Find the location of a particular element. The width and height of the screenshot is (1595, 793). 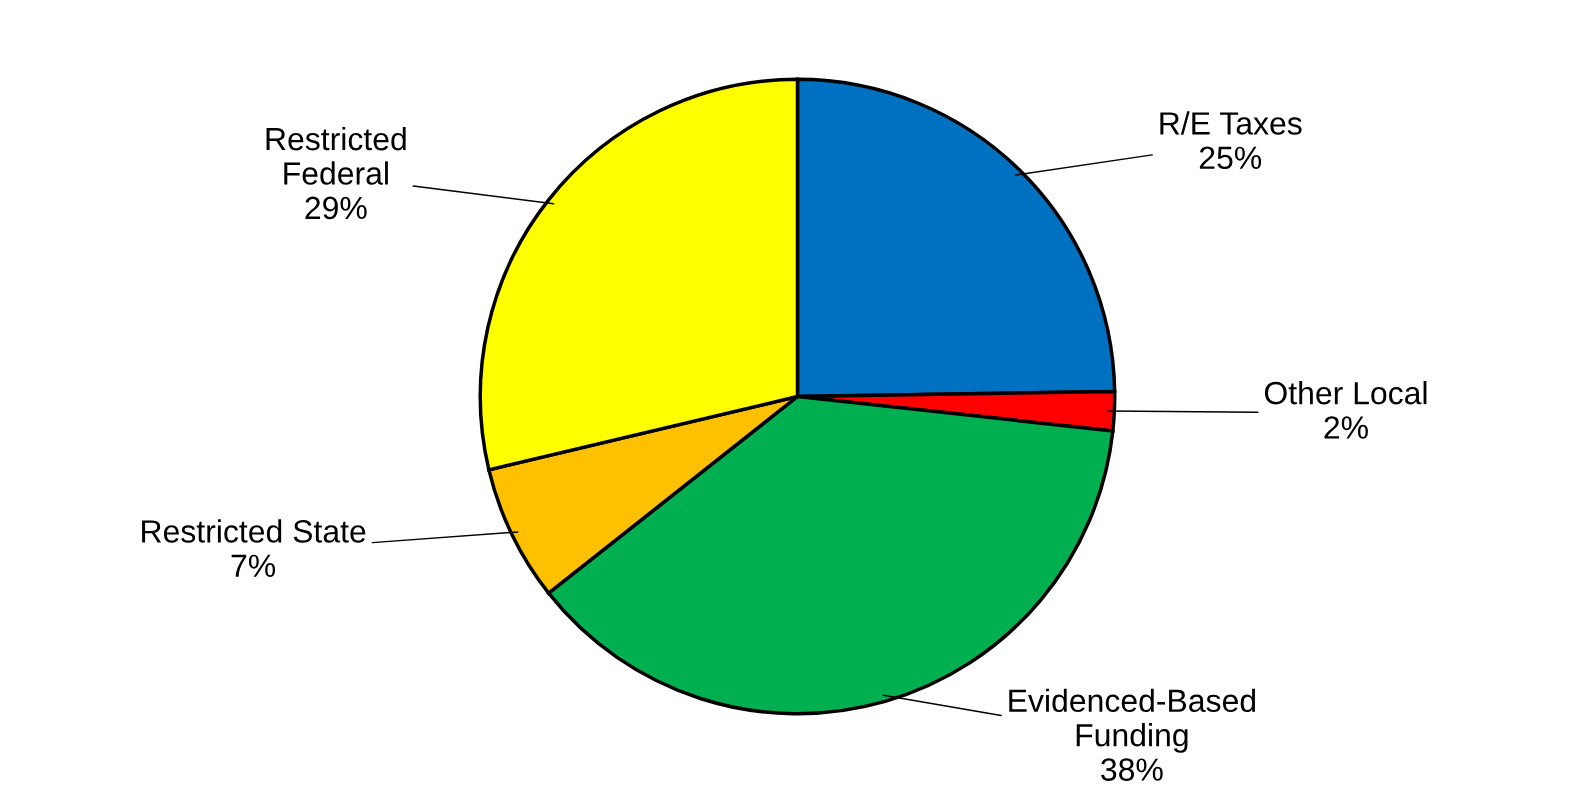

data-label: 25% is located at coordinates (1230, 158).